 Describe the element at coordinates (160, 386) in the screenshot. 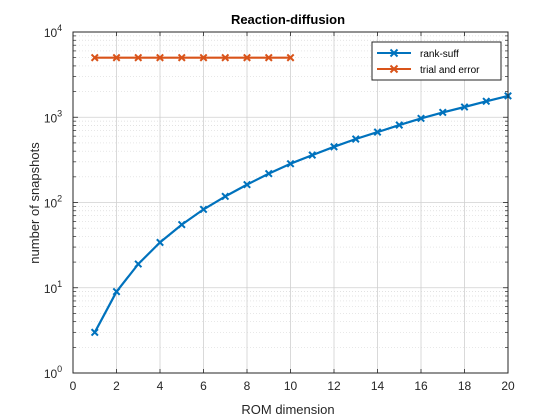

I see `x-tick-label: 4` at that location.